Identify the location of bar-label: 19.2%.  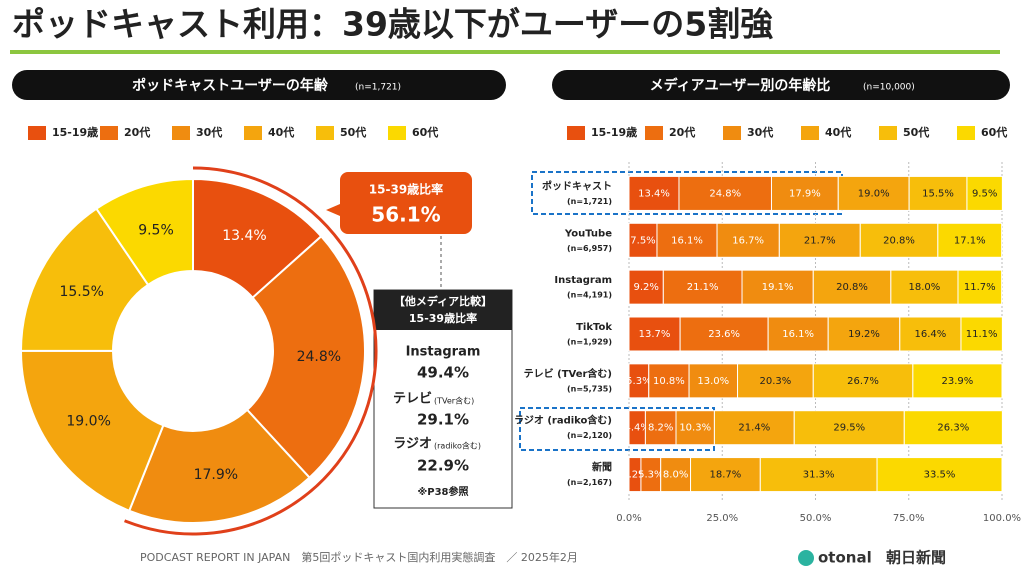
(864, 334).